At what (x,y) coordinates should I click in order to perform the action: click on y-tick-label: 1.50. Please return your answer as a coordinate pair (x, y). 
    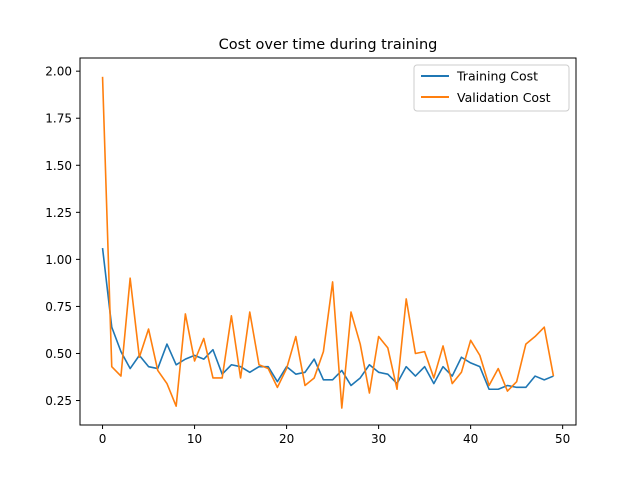
    Looking at the image, I should click on (58, 166).